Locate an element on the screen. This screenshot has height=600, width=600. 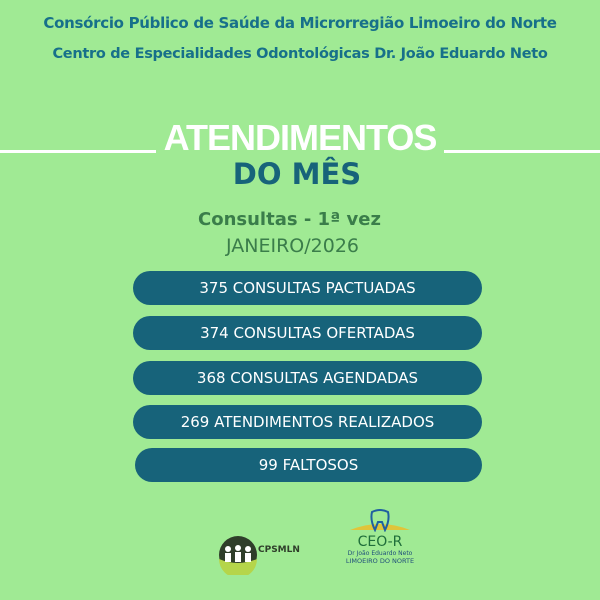
cpsmln-logo-text: CPSMLN is located at coordinates (279, 550).